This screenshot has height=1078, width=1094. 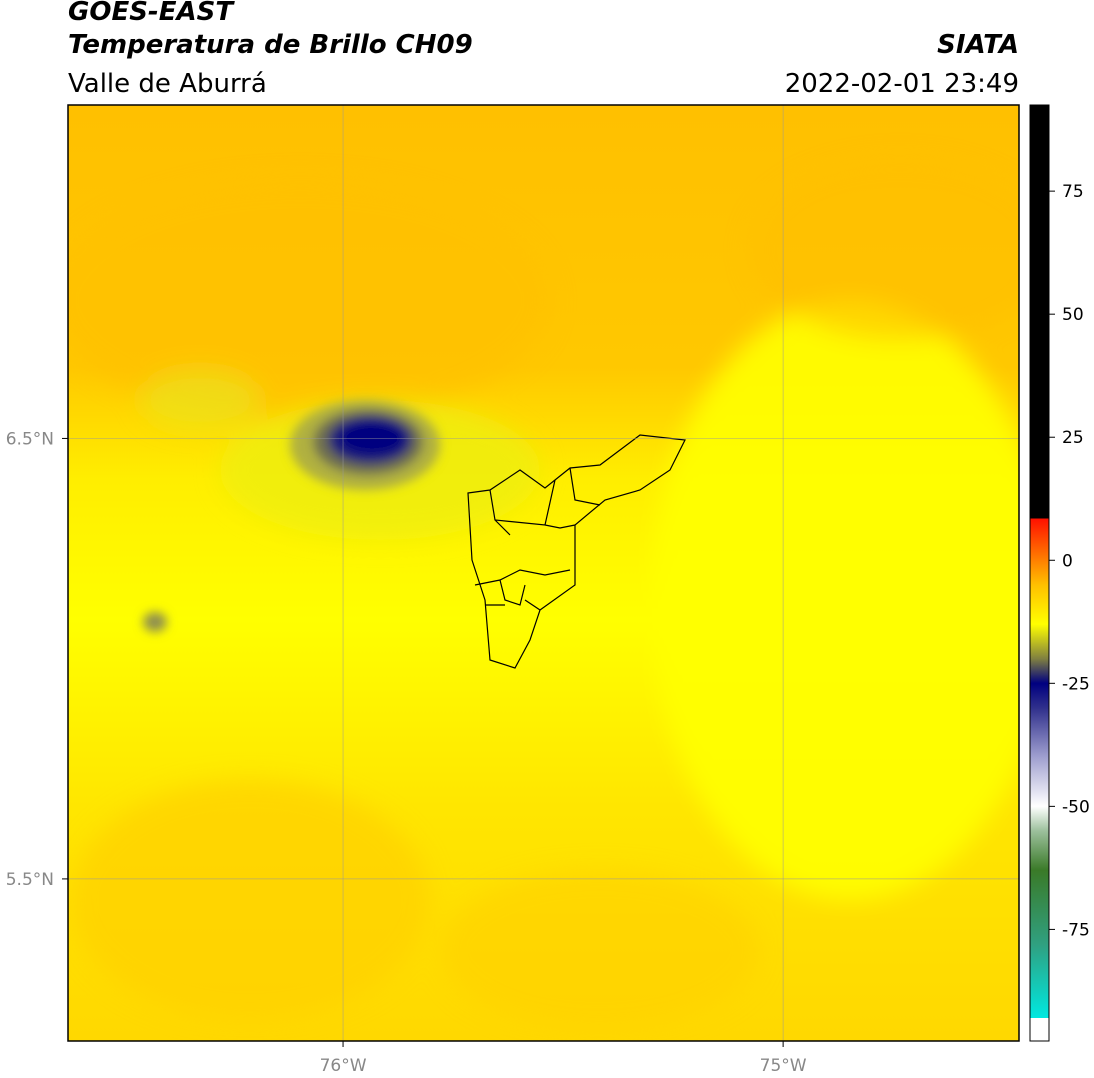 I want to click on colorbar, so click(x=1039, y=561).